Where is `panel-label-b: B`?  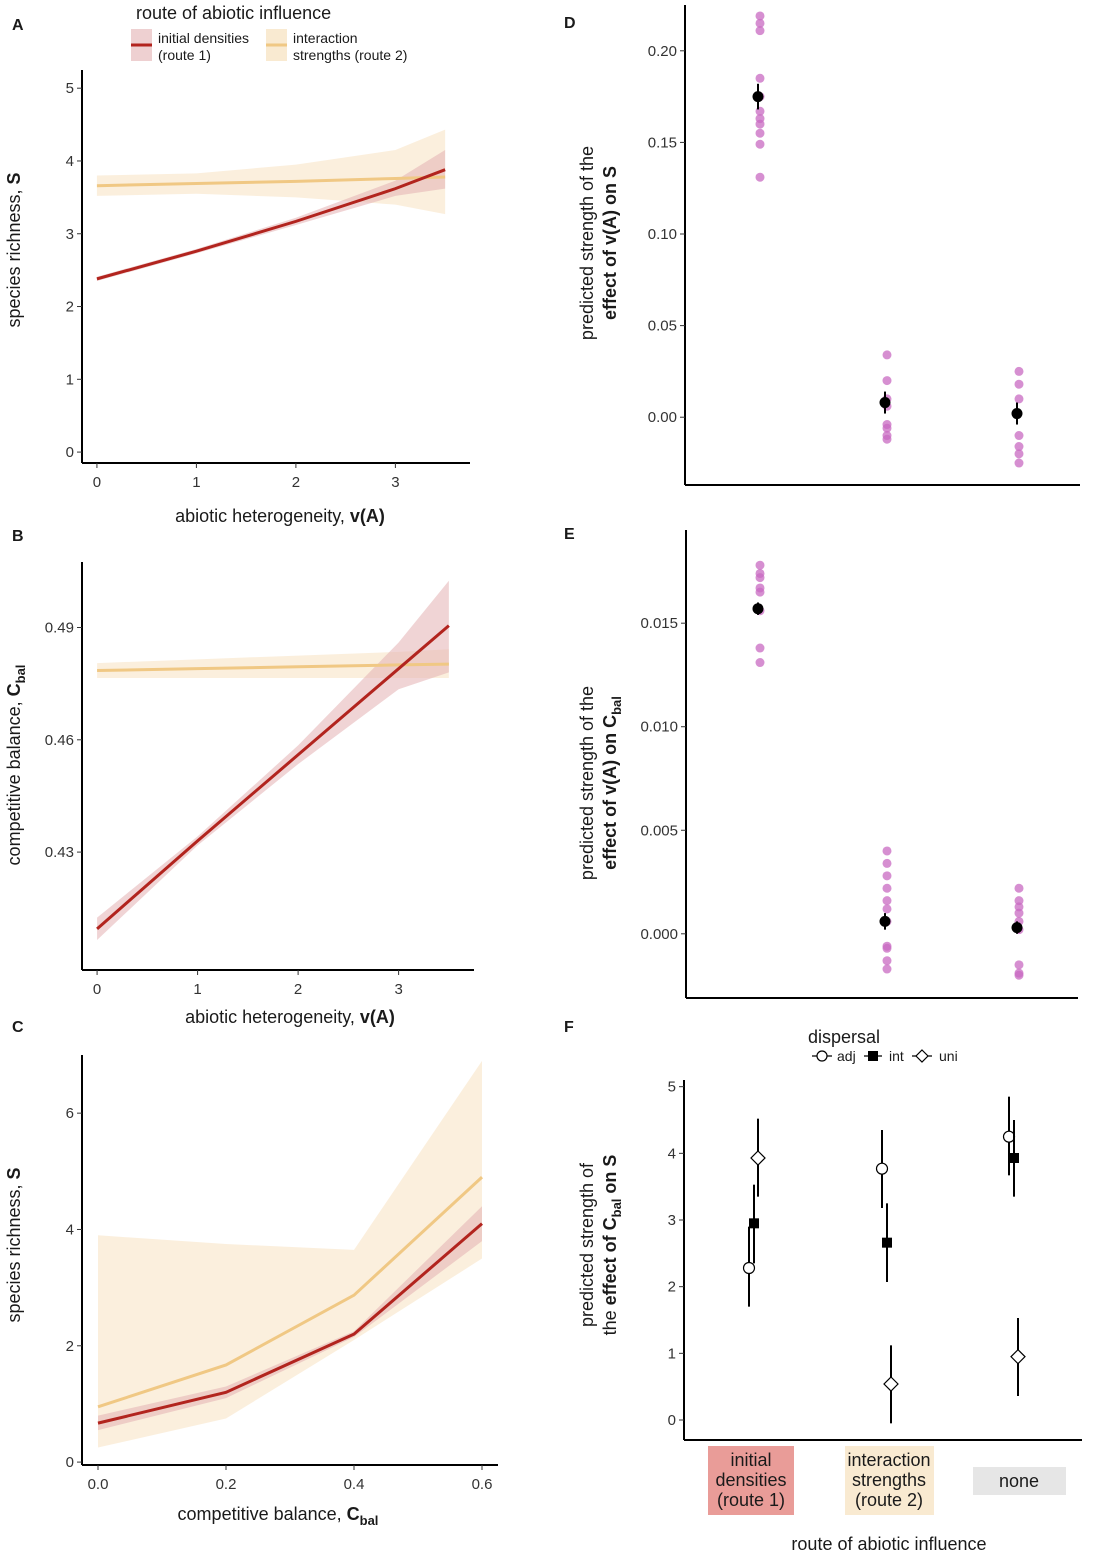 panel-label-b: B is located at coordinates (18, 536).